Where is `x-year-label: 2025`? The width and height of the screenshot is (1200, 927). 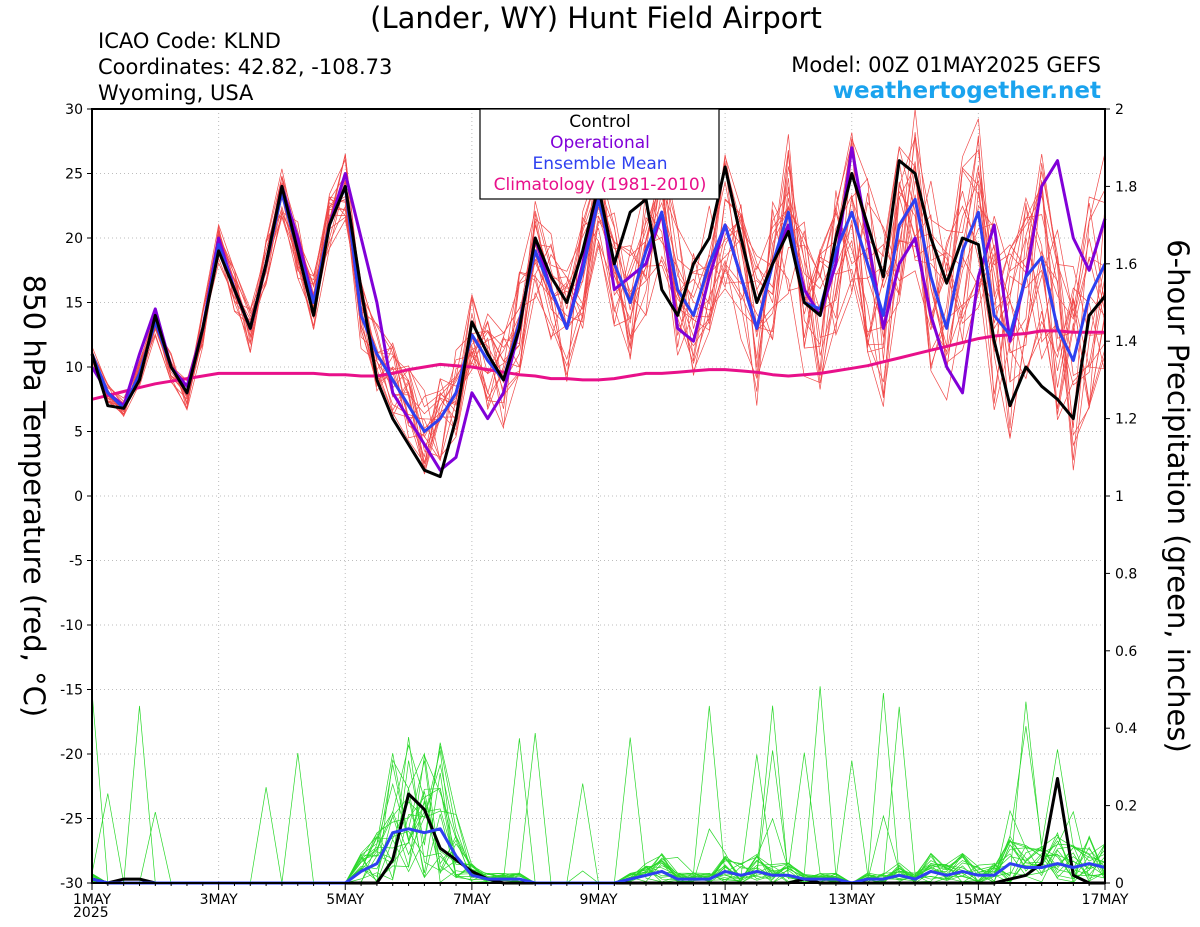
x-year-label: 2025 is located at coordinates (91, 913).